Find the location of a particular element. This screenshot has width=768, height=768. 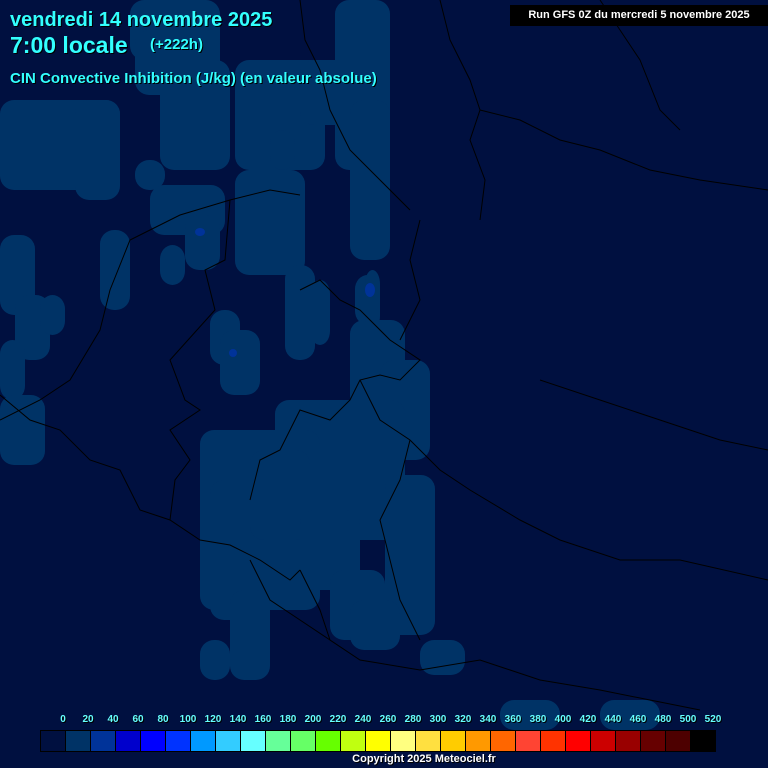

forecast-time: 7:00 locale is located at coordinates (69, 45).